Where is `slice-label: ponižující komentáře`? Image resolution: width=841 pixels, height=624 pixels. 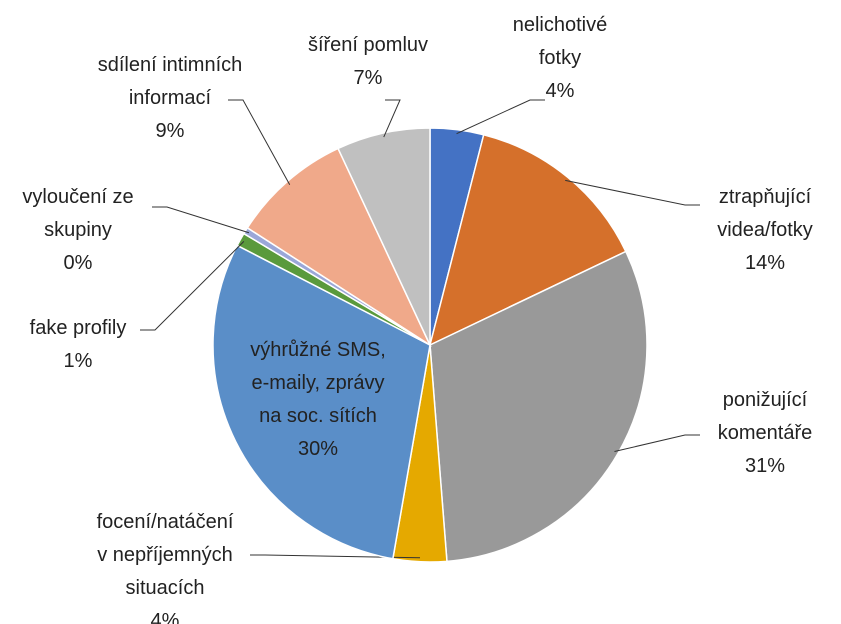 slice-label: ponižující komentáře is located at coordinates (765, 416).